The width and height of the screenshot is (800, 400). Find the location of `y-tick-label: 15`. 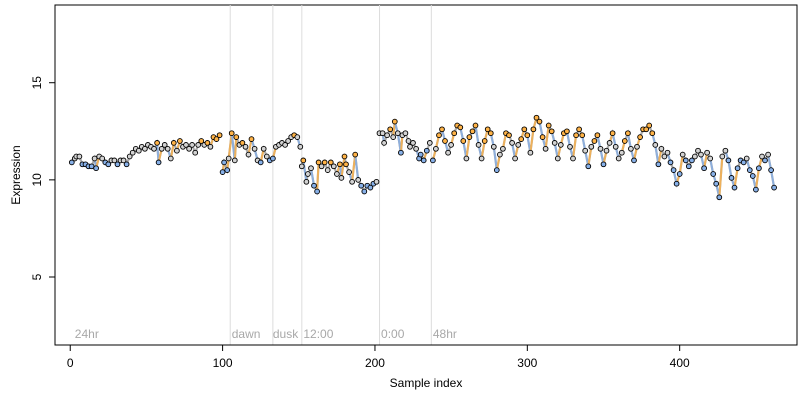

y-tick-label: 15 is located at coordinates (37, 83).